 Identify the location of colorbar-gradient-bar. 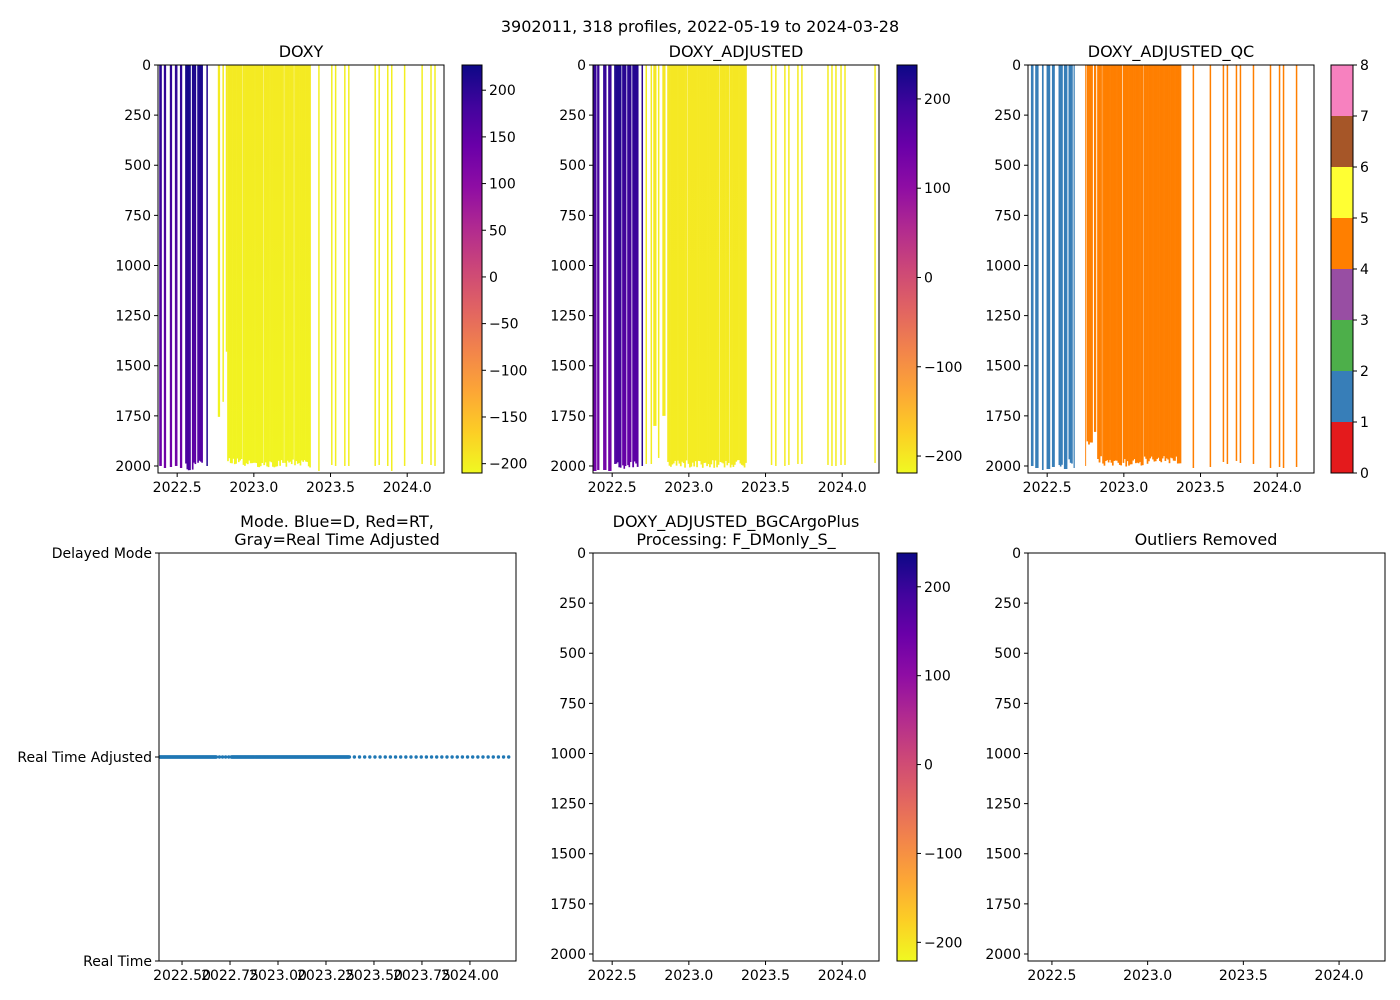
(907, 757).